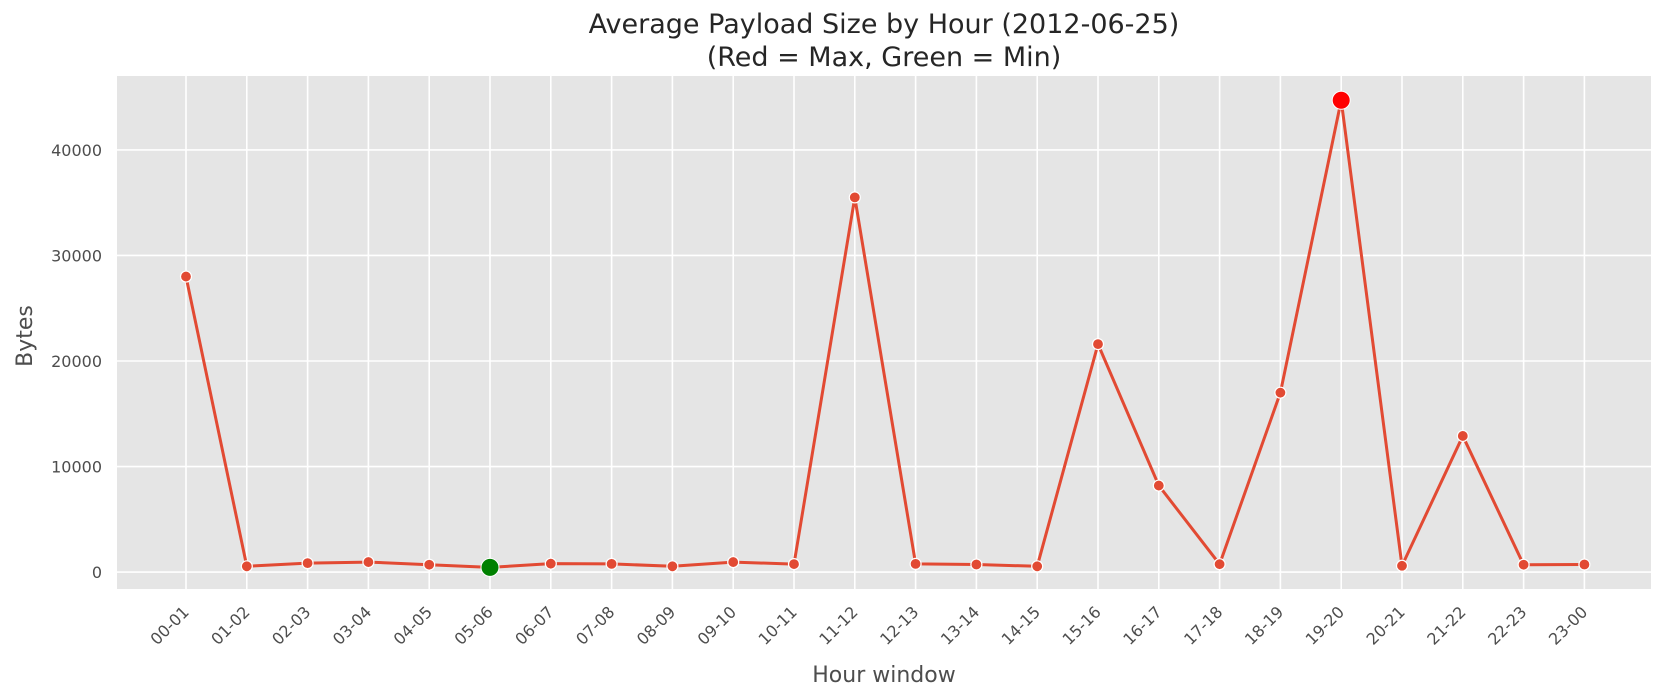 The image size is (1661, 700). I want to click on x-tick-label: 23-00, so click(1568, 625).